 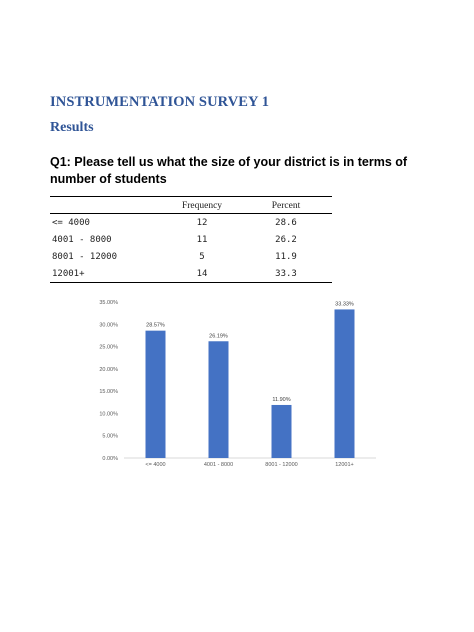 I want to click on table-cell-percent: 33.3, so click(x=286, y=274).